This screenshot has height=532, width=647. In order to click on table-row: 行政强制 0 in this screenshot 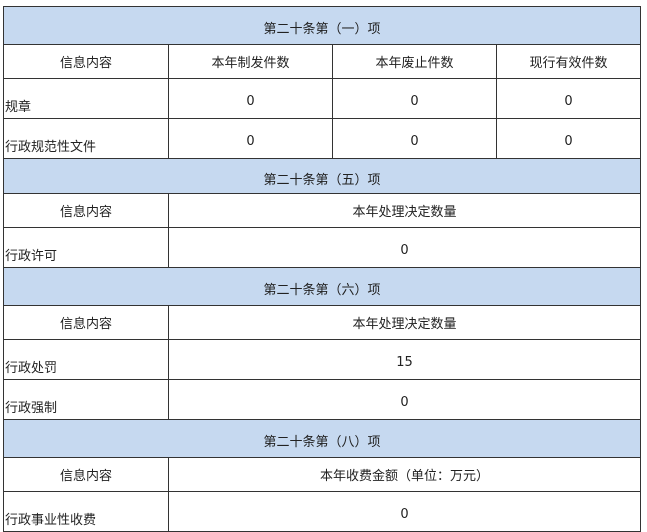, I will do `click(322, 399)`.